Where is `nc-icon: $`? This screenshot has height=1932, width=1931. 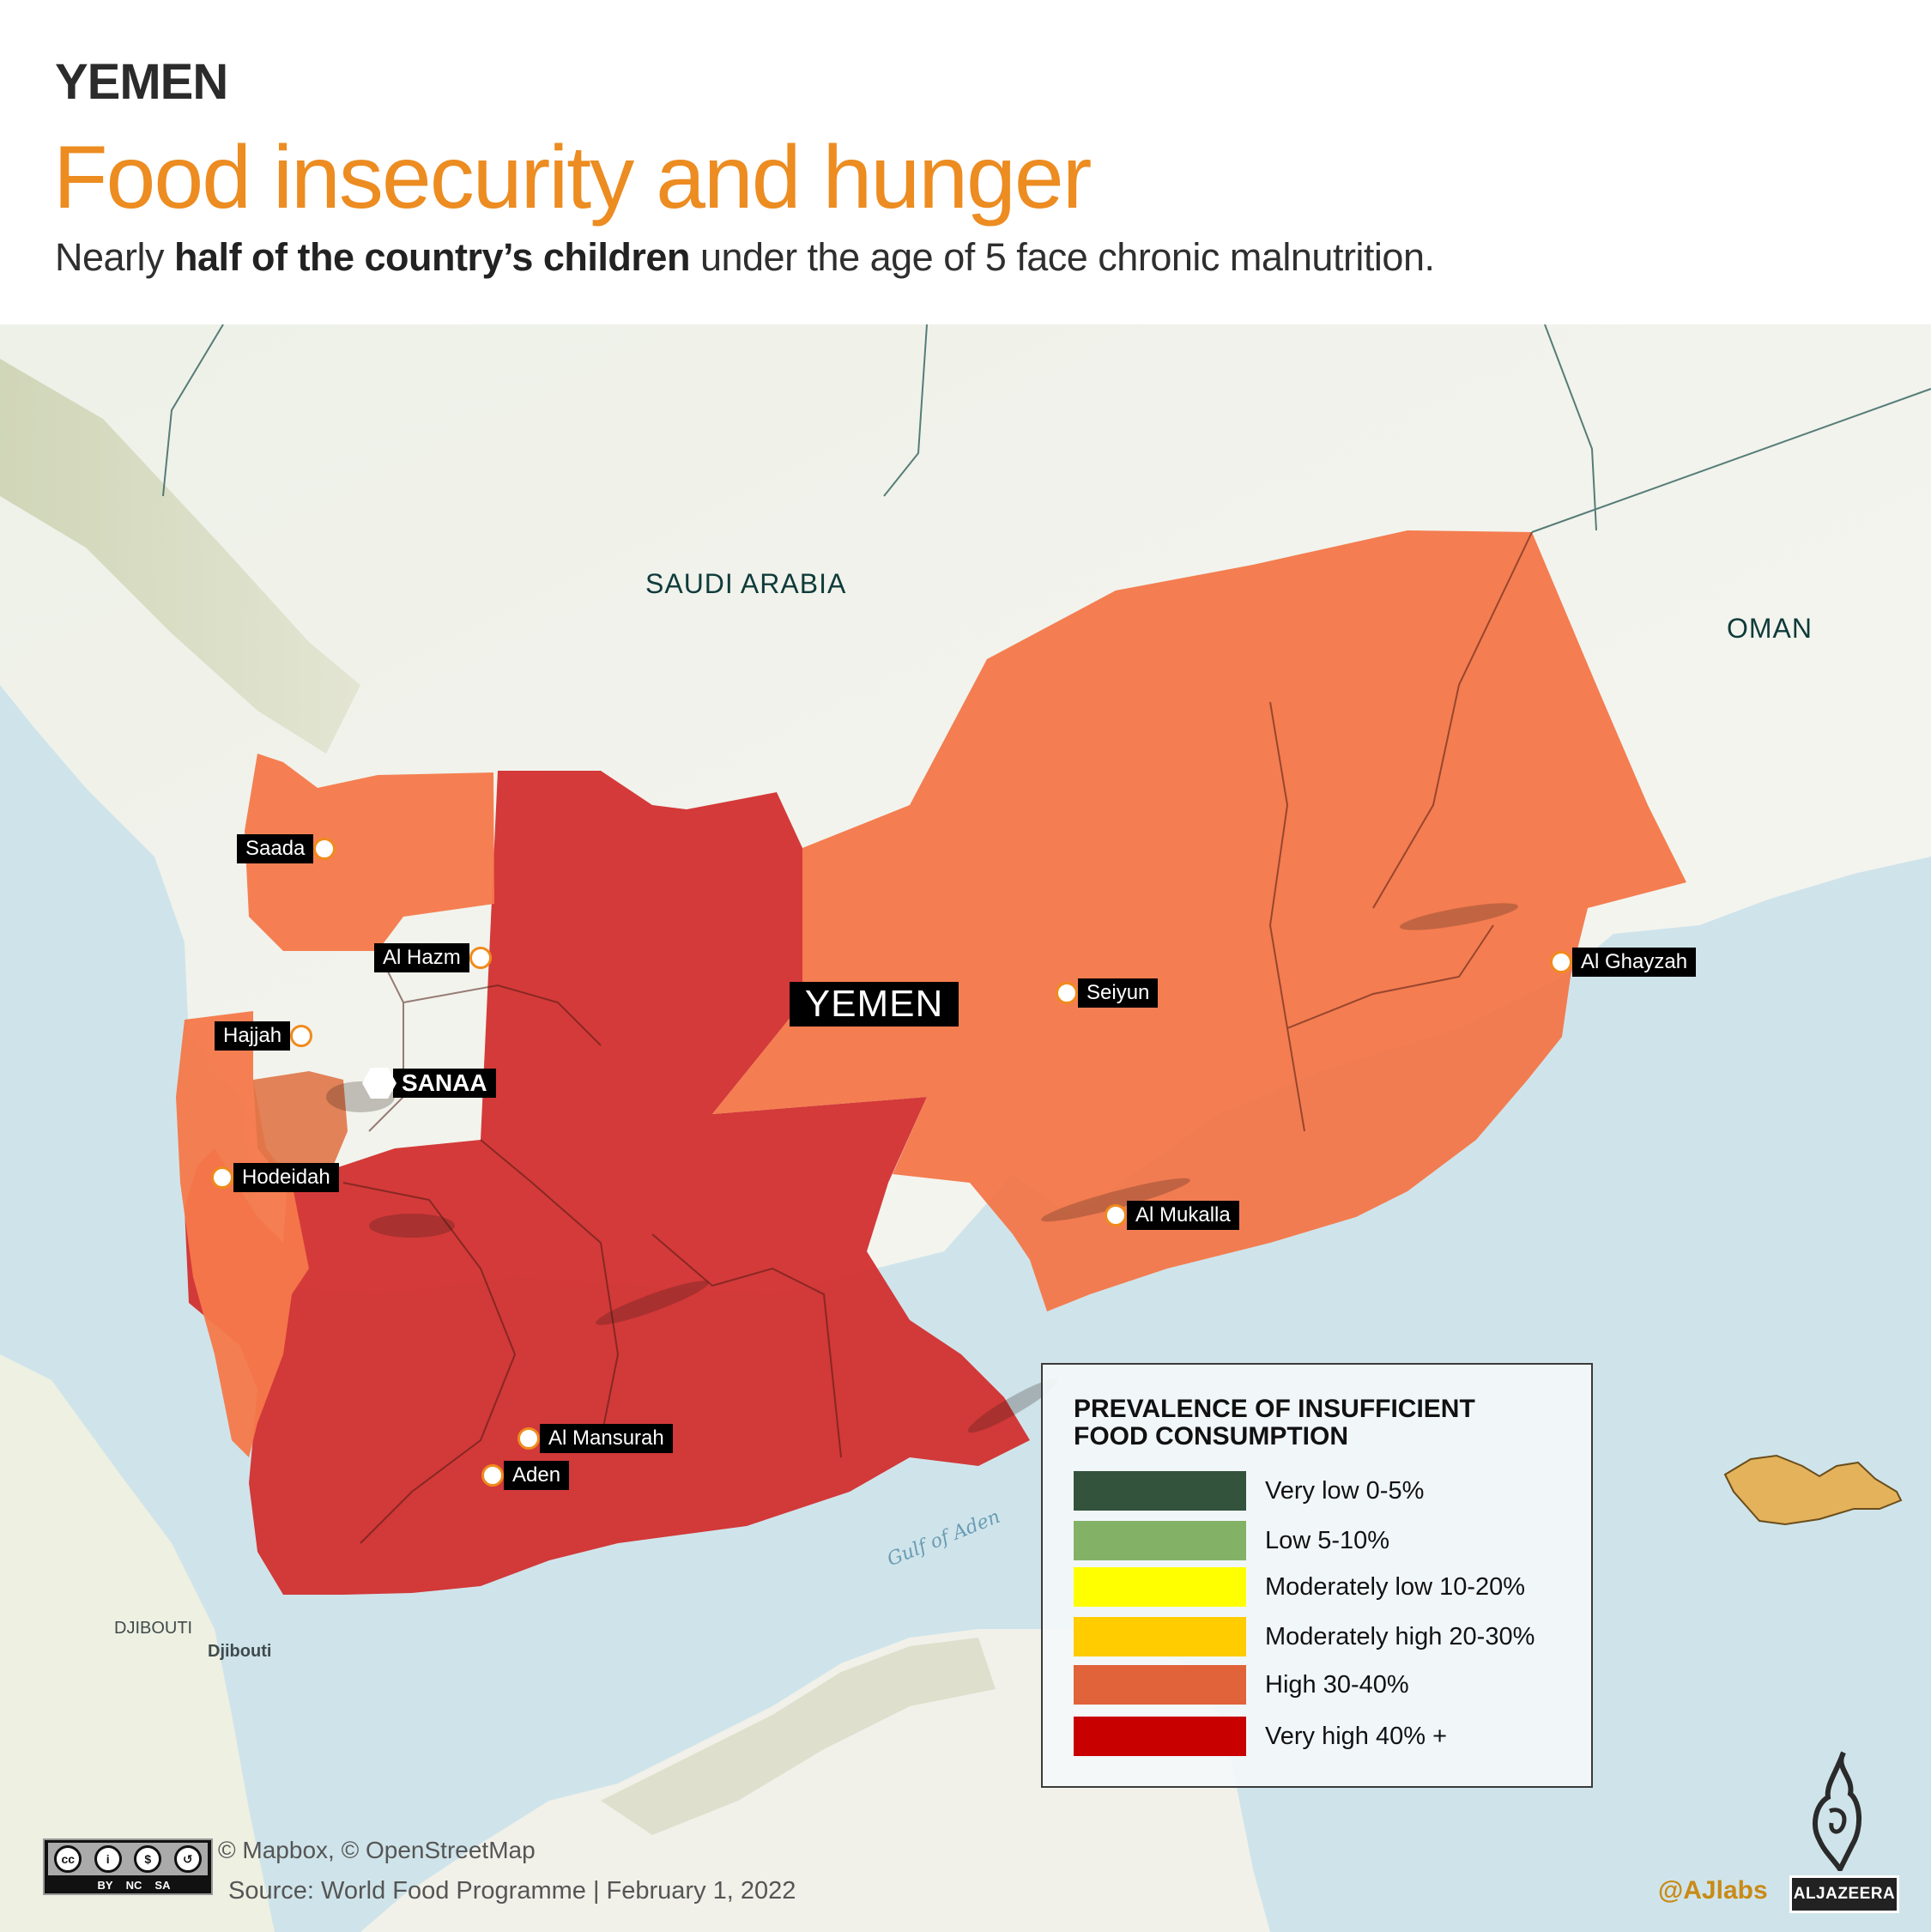
nc-icon: $ is located at coordinates (148, 1859).